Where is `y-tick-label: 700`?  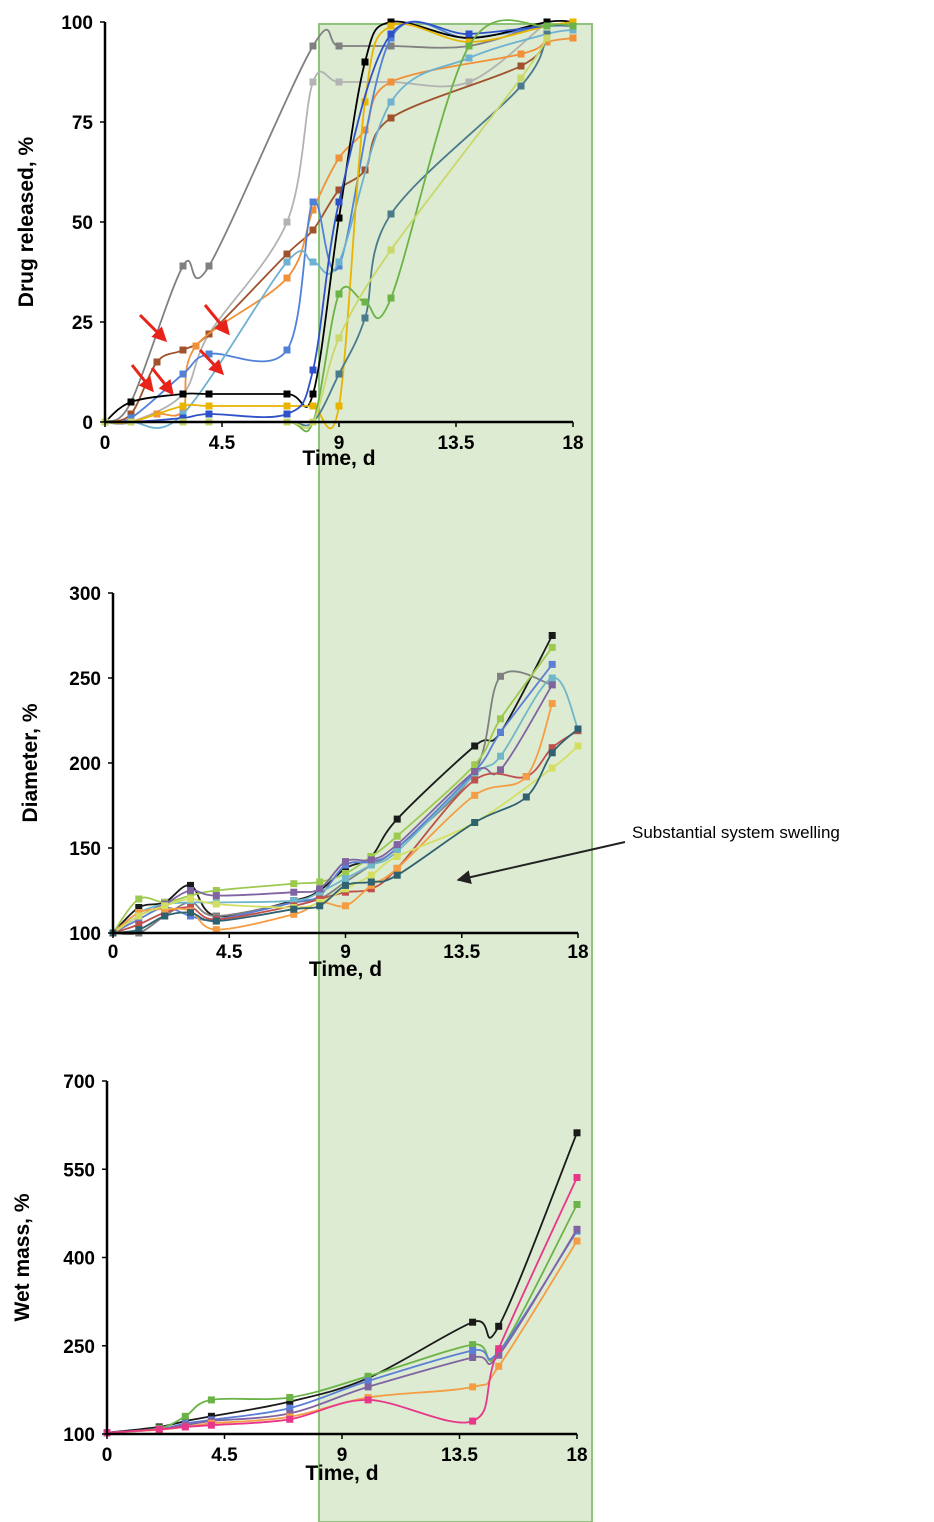 y-tick-label: 700 is located at coordinates (79, 1082).